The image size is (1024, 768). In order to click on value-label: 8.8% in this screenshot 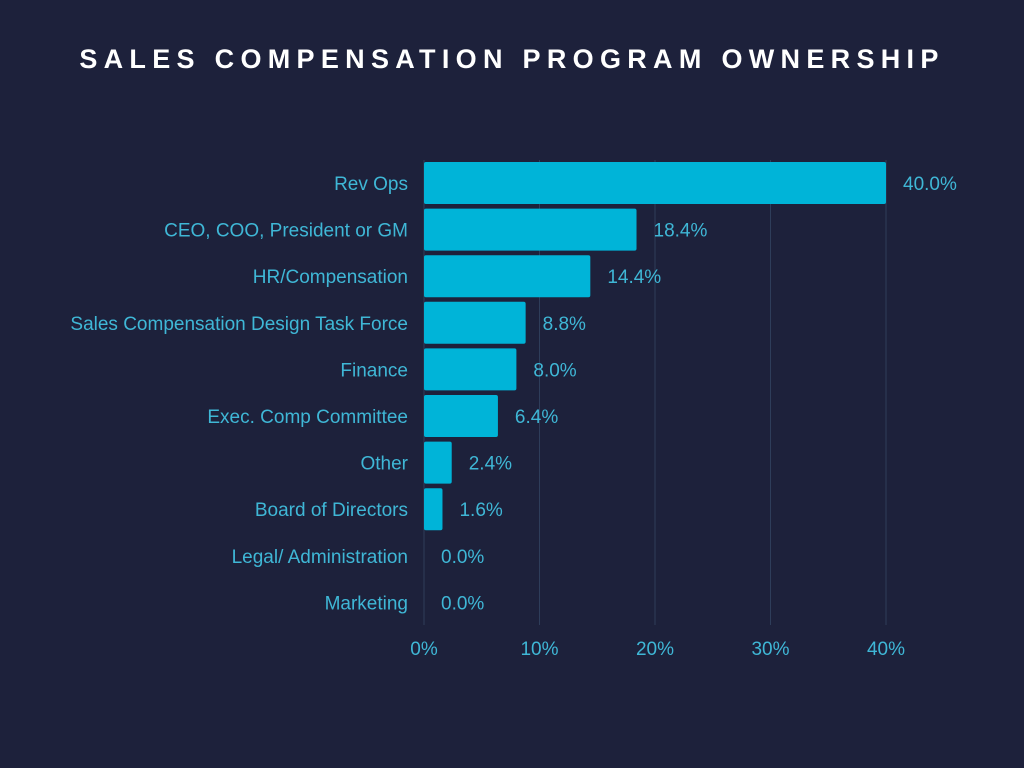, I will do `click(564, 324)`.